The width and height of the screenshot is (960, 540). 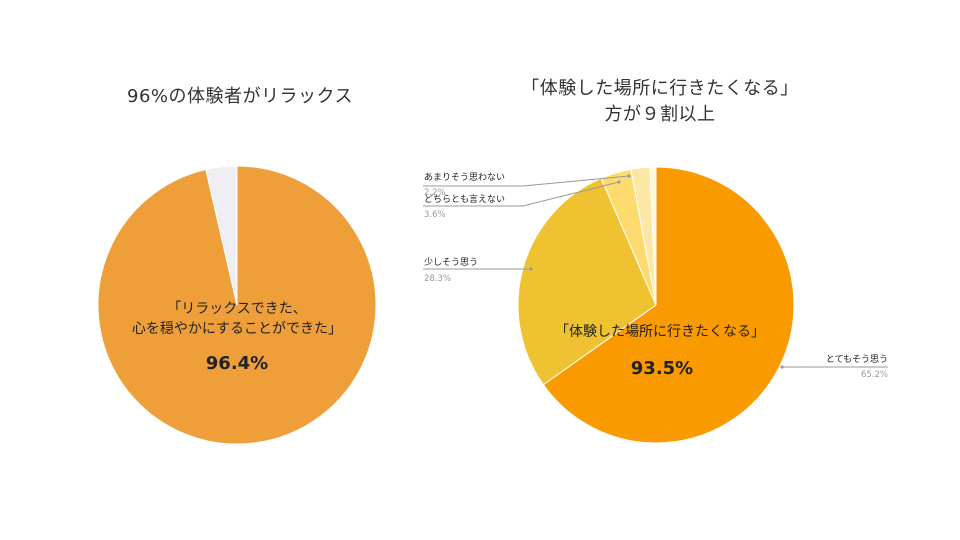 I want to click on left-pie-annotation-line1: 「リラックスできた、, so click(x=237, y=309).